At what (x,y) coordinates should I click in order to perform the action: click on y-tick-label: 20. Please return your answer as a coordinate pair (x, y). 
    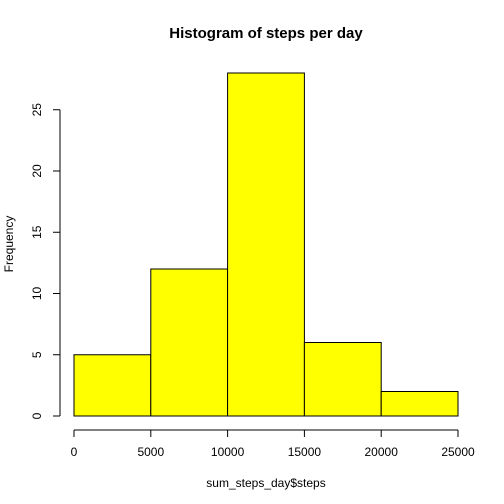
    Looking at the image, I should click on (37, 171).